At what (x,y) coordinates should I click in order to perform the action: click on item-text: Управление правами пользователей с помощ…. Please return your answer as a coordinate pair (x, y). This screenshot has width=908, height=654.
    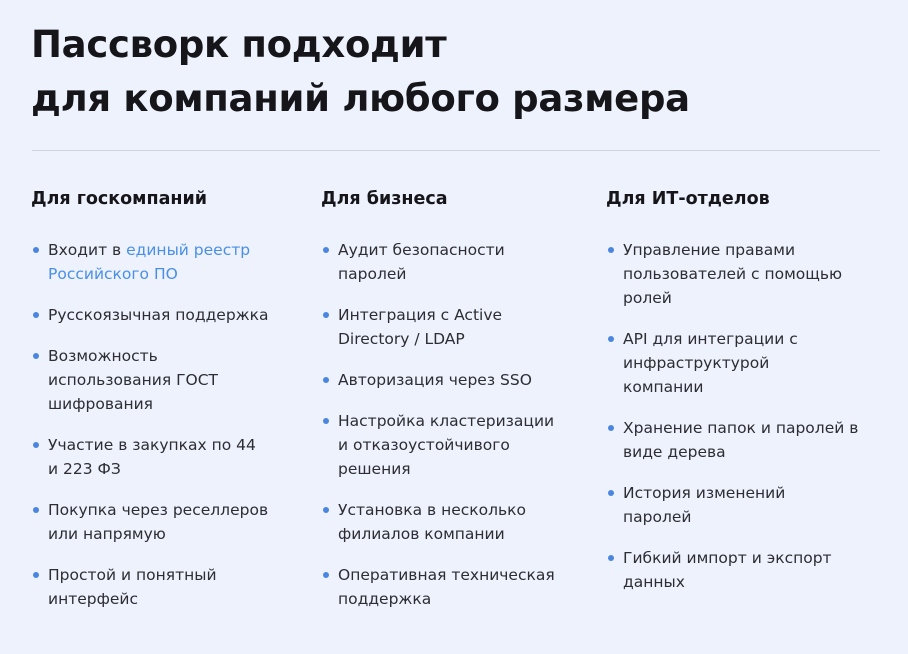
    Looking at the image, I should click on (733, 274).